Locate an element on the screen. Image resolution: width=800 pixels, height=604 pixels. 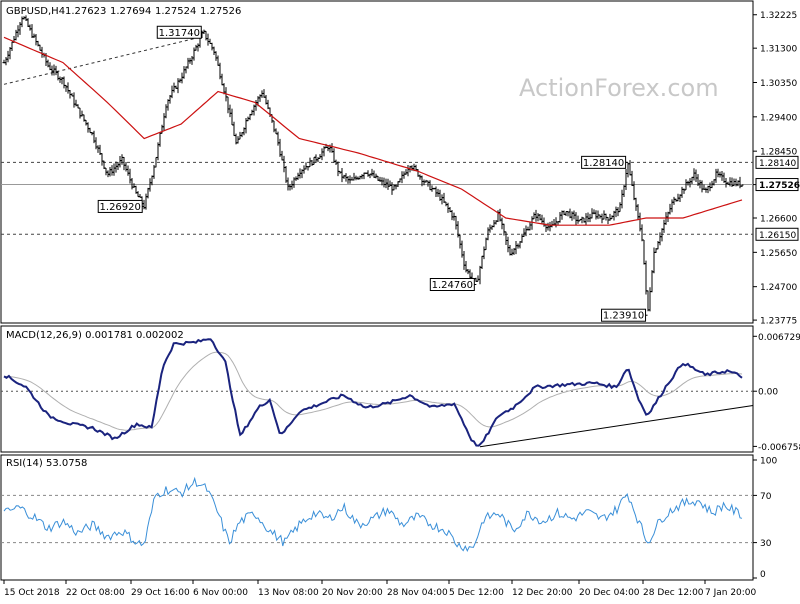
macd-ytick-label: 0.00 is located at coordinates (768, 393).